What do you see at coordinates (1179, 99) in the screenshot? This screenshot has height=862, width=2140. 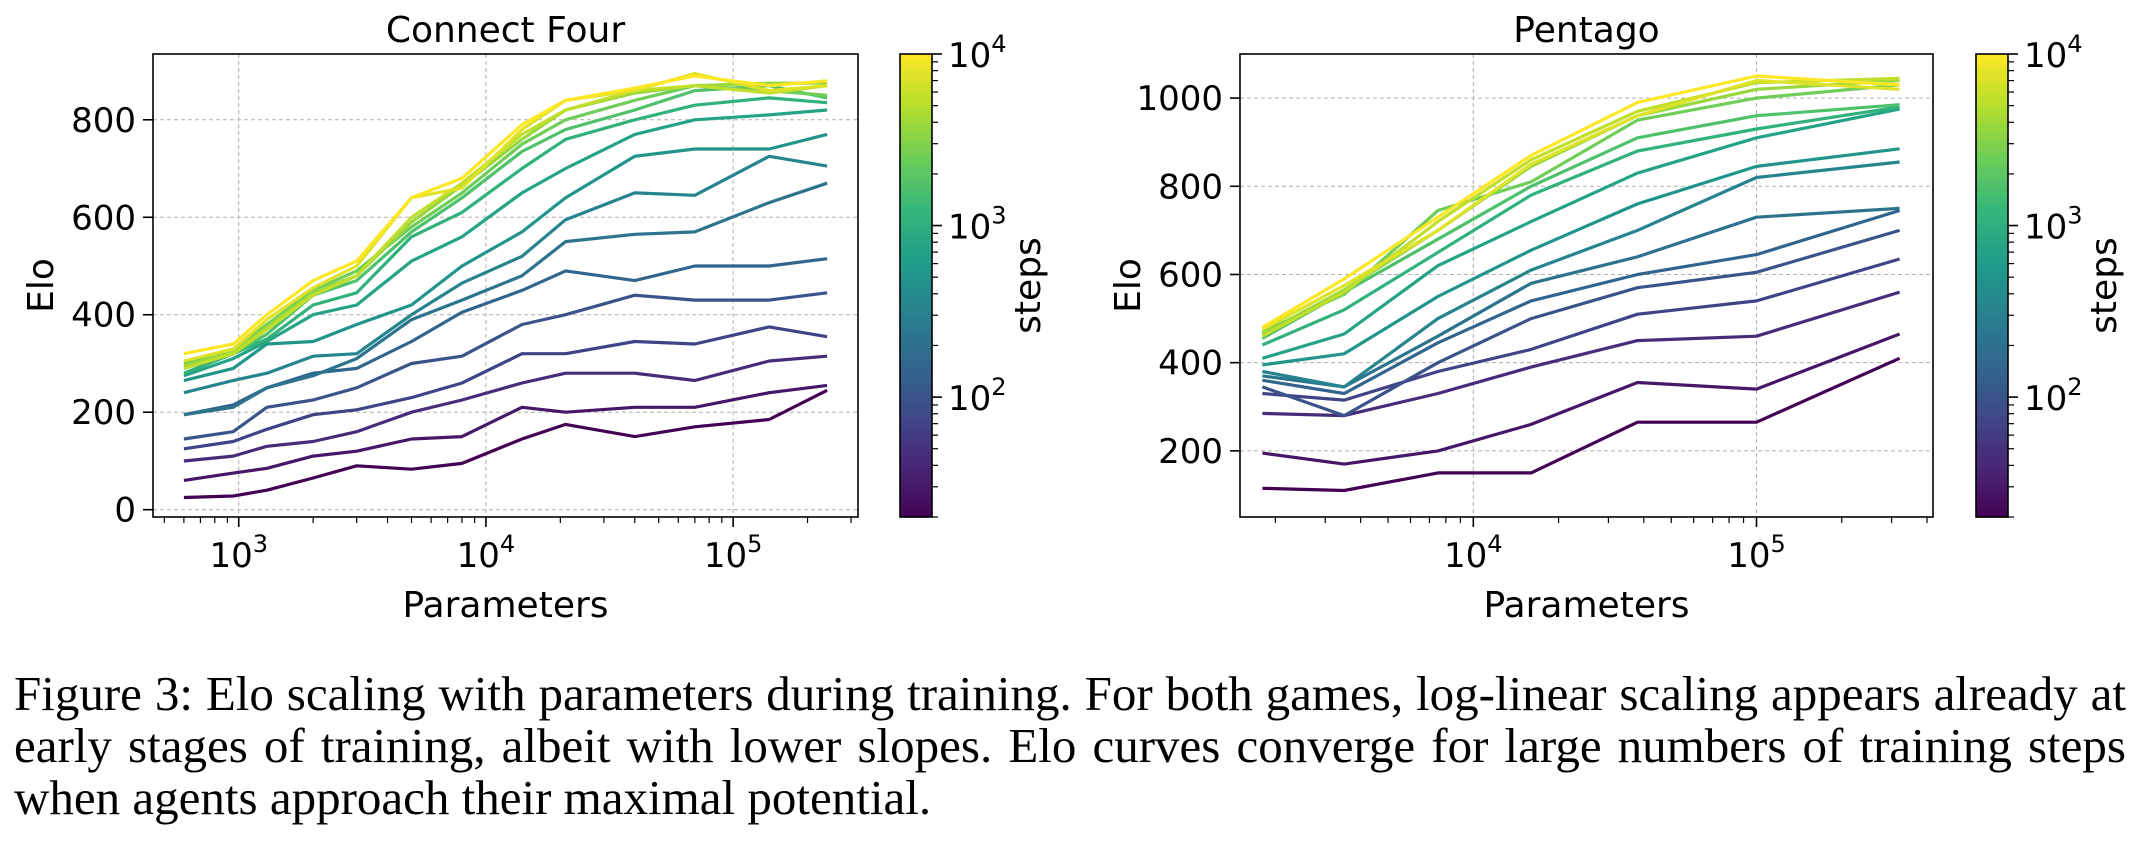 I see `y-tick-label: 1000` at bounding box center [1179, 99].